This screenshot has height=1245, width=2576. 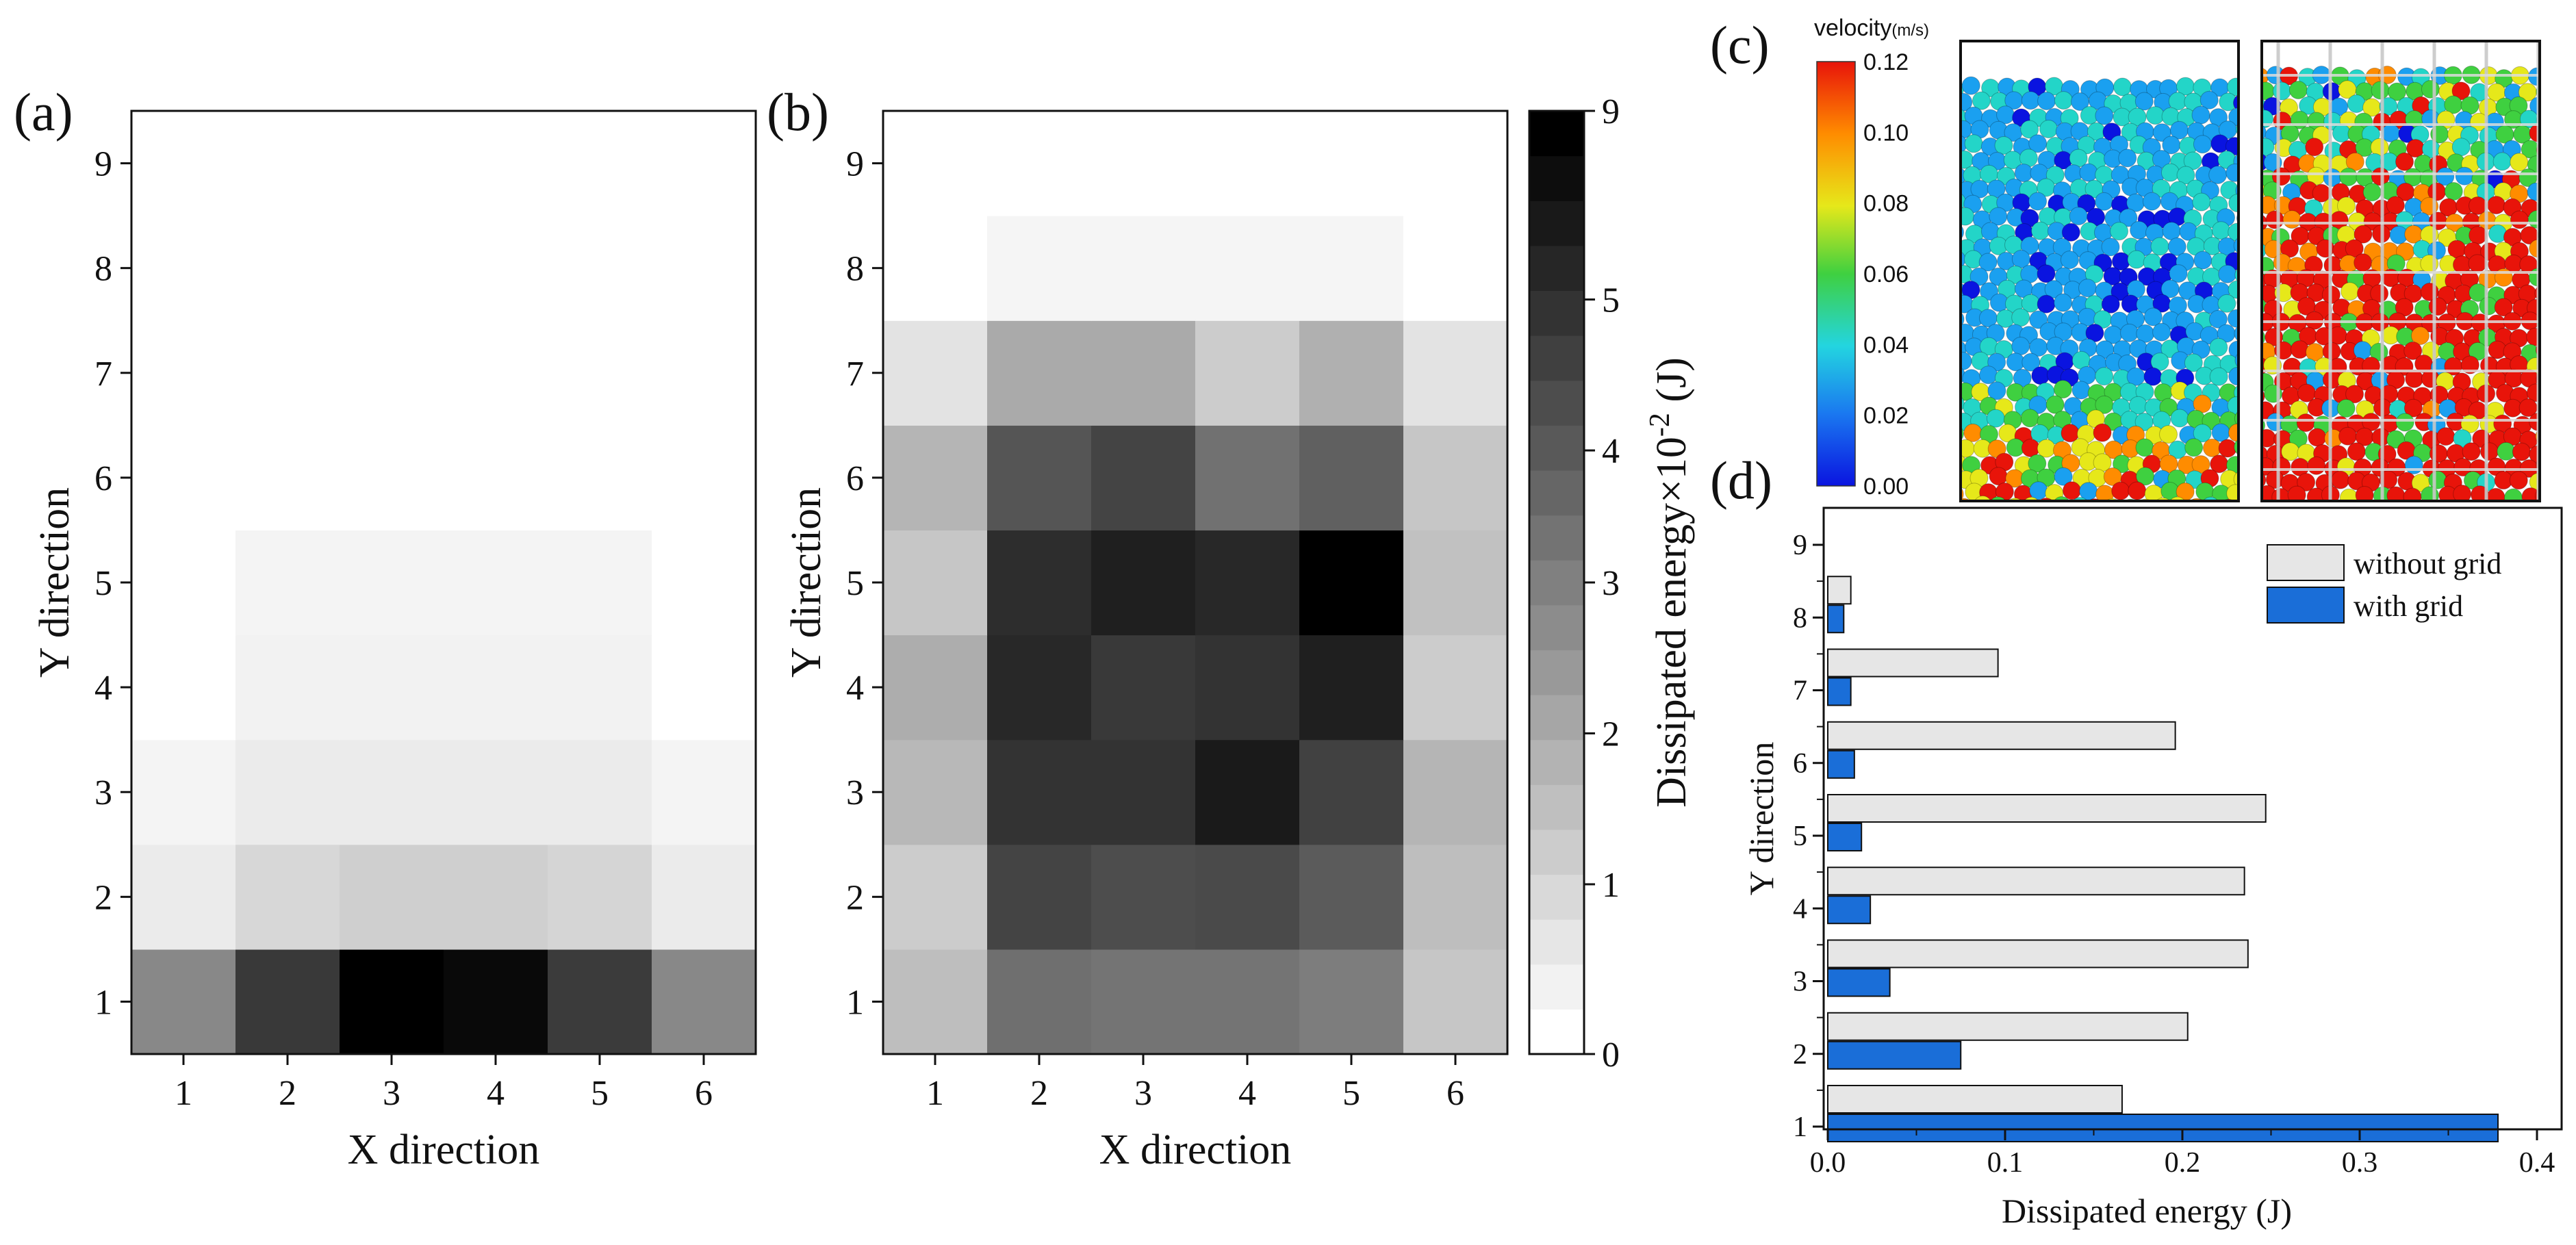 I want to click on bar-chart-d, so click(x=2163, y=859).